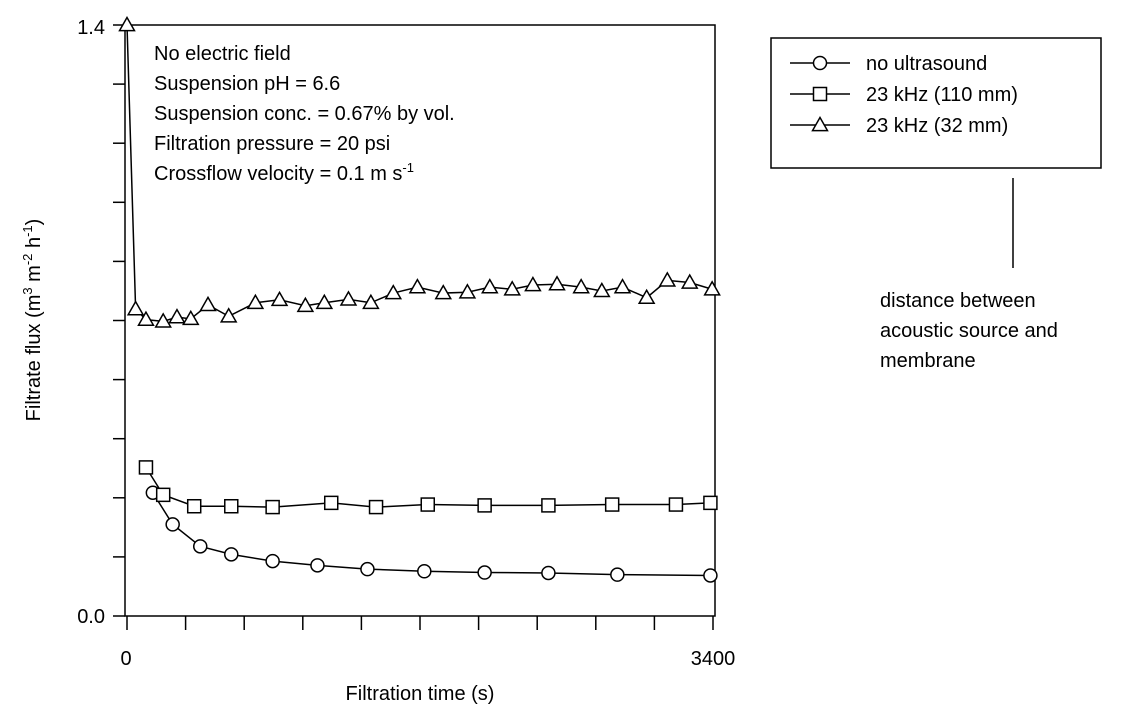 The height and width of the screenshot is (711, 1140). I want to click on x-axis-ticks, so click(420, 623).